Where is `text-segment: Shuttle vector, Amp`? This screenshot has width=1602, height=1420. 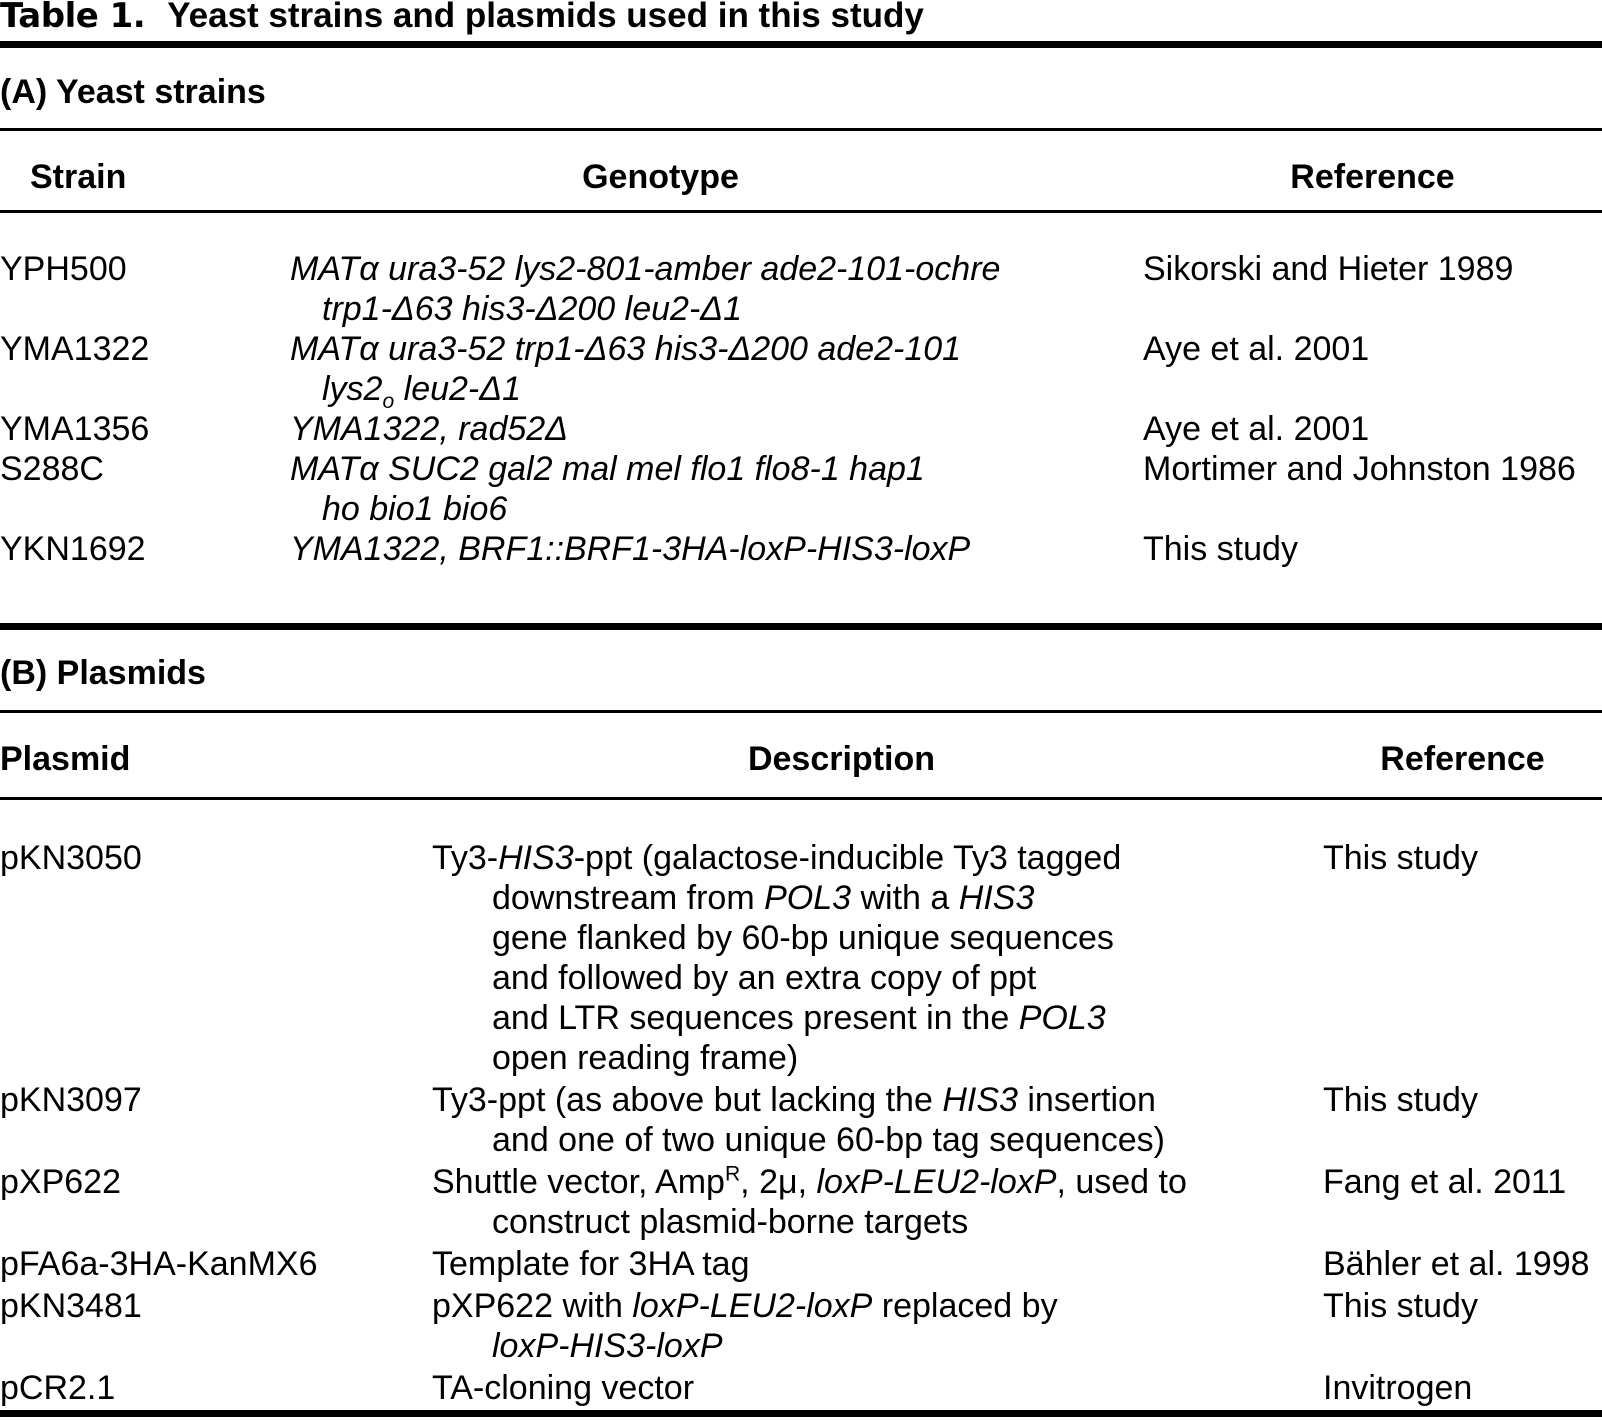
text-segment: Shuttle vector, Amp is located at coordinates (578, 1182).